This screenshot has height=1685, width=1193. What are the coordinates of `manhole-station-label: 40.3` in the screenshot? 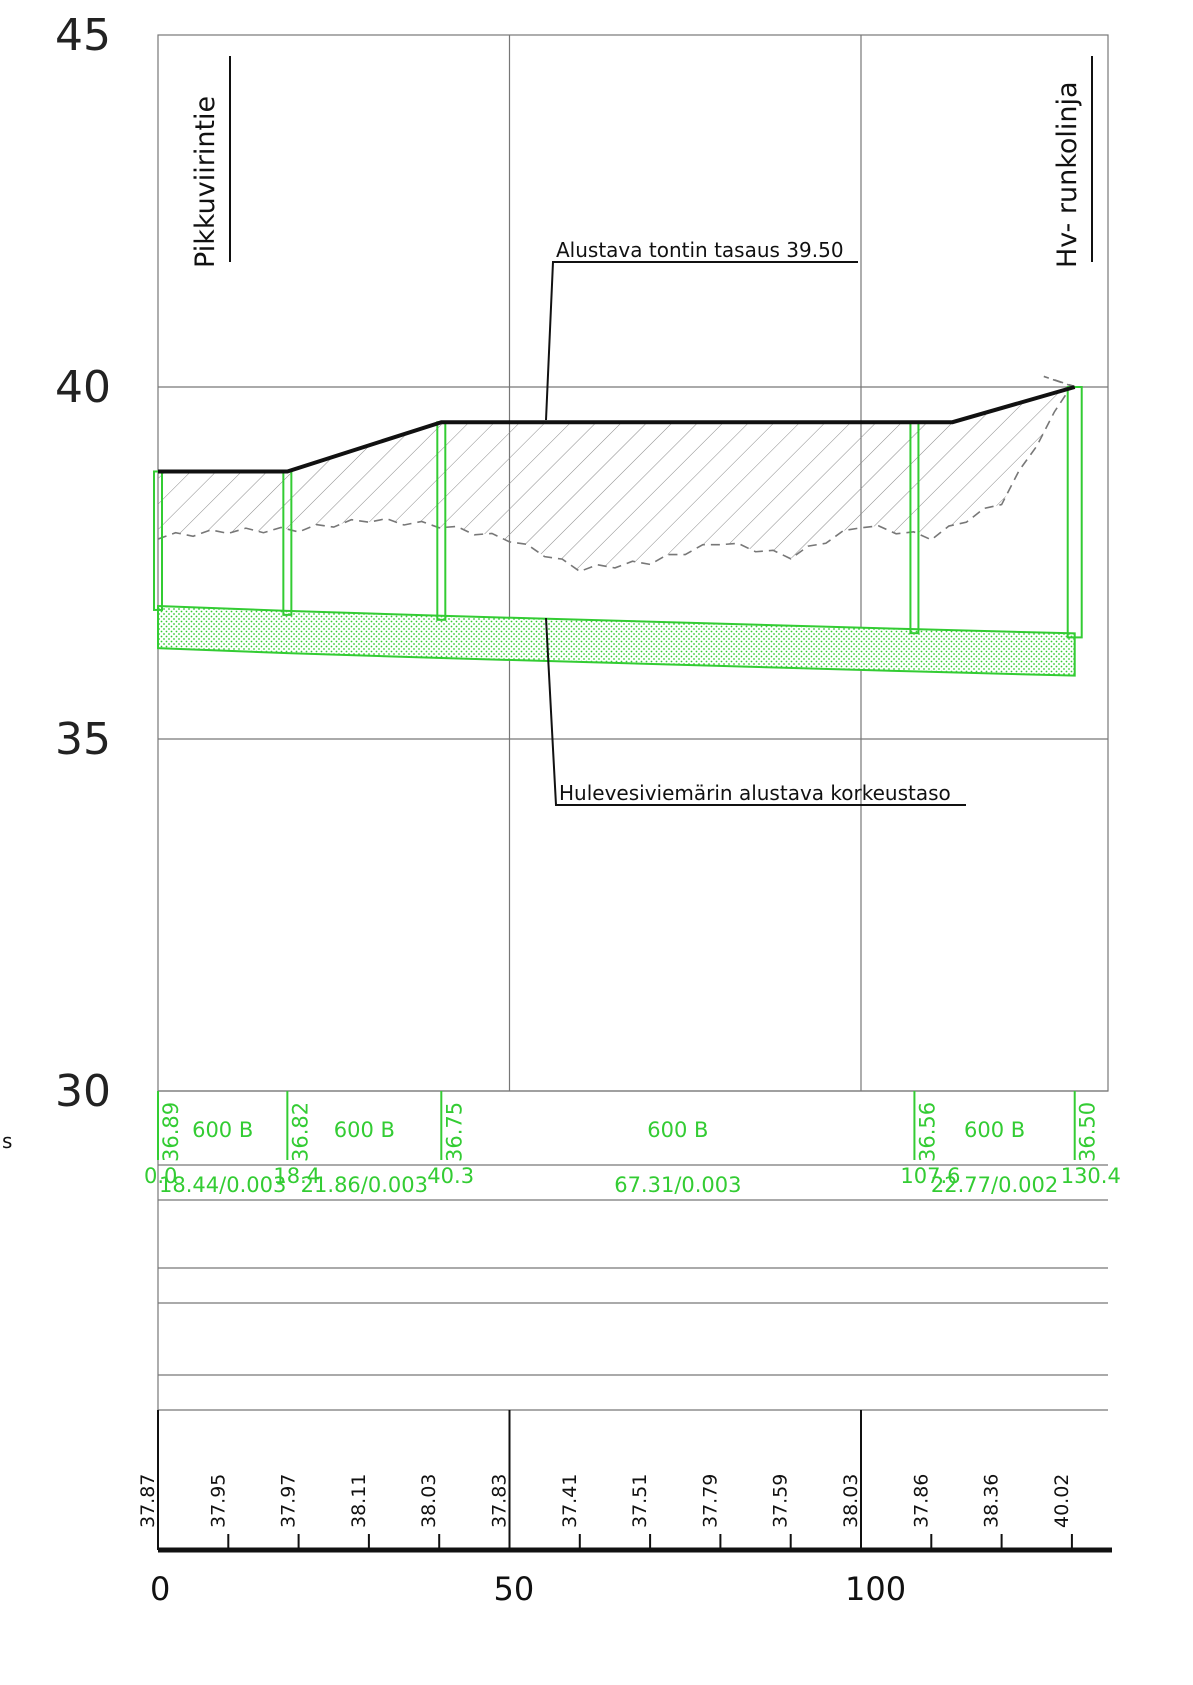 It's located at (450, 1176).